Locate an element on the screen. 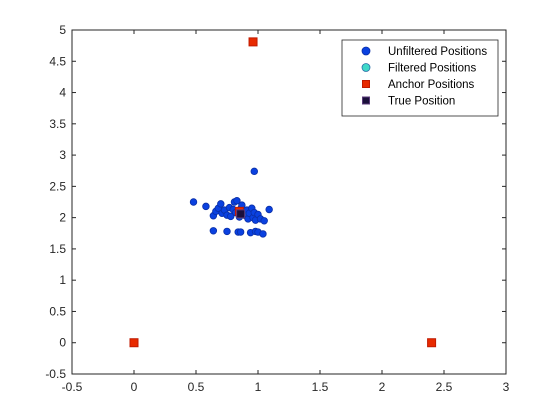 The height and width of the screenshot is (420, 560). x-tick-label: 3 is located at coordinates (506, 387).